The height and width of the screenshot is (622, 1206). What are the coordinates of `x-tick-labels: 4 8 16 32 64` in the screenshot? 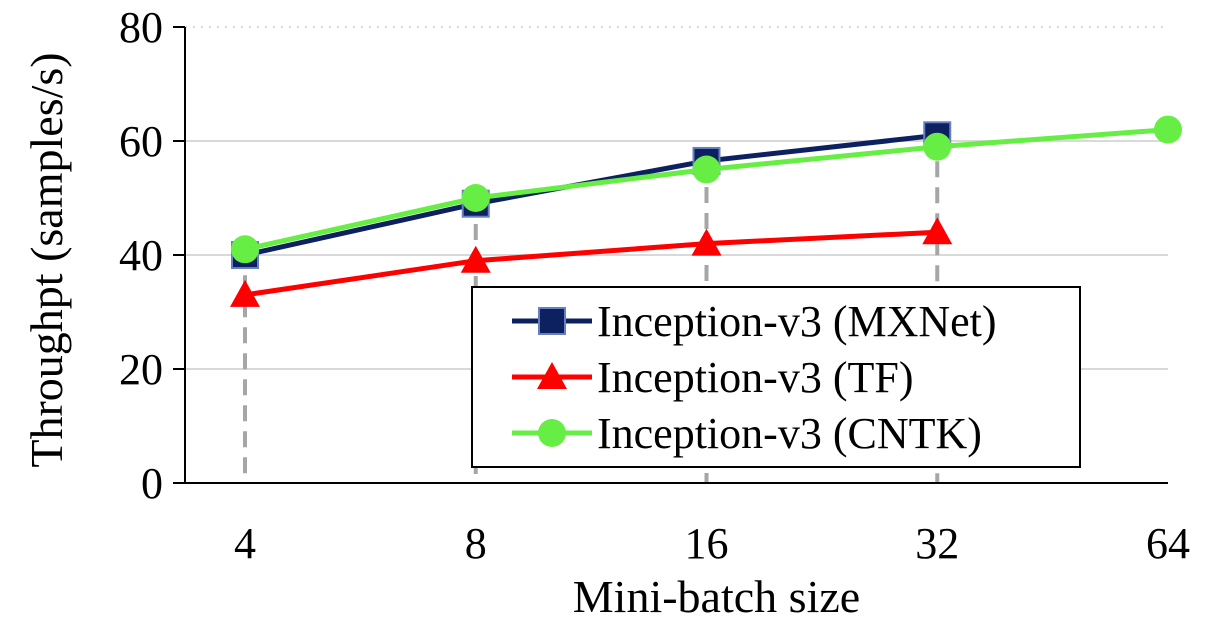 It's located at (712, 543).